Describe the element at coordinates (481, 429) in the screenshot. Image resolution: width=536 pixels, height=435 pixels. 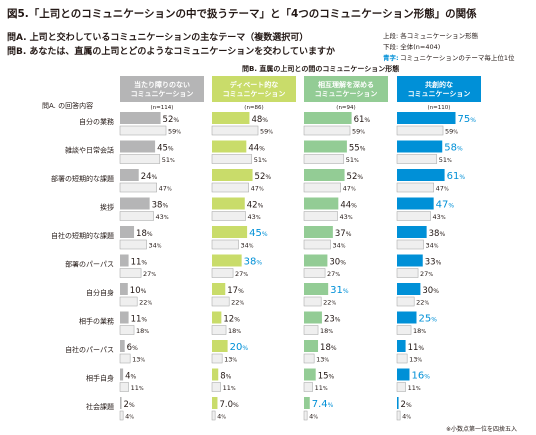
I see `footnote: ※小数点第一位を四捨五入` at that location.